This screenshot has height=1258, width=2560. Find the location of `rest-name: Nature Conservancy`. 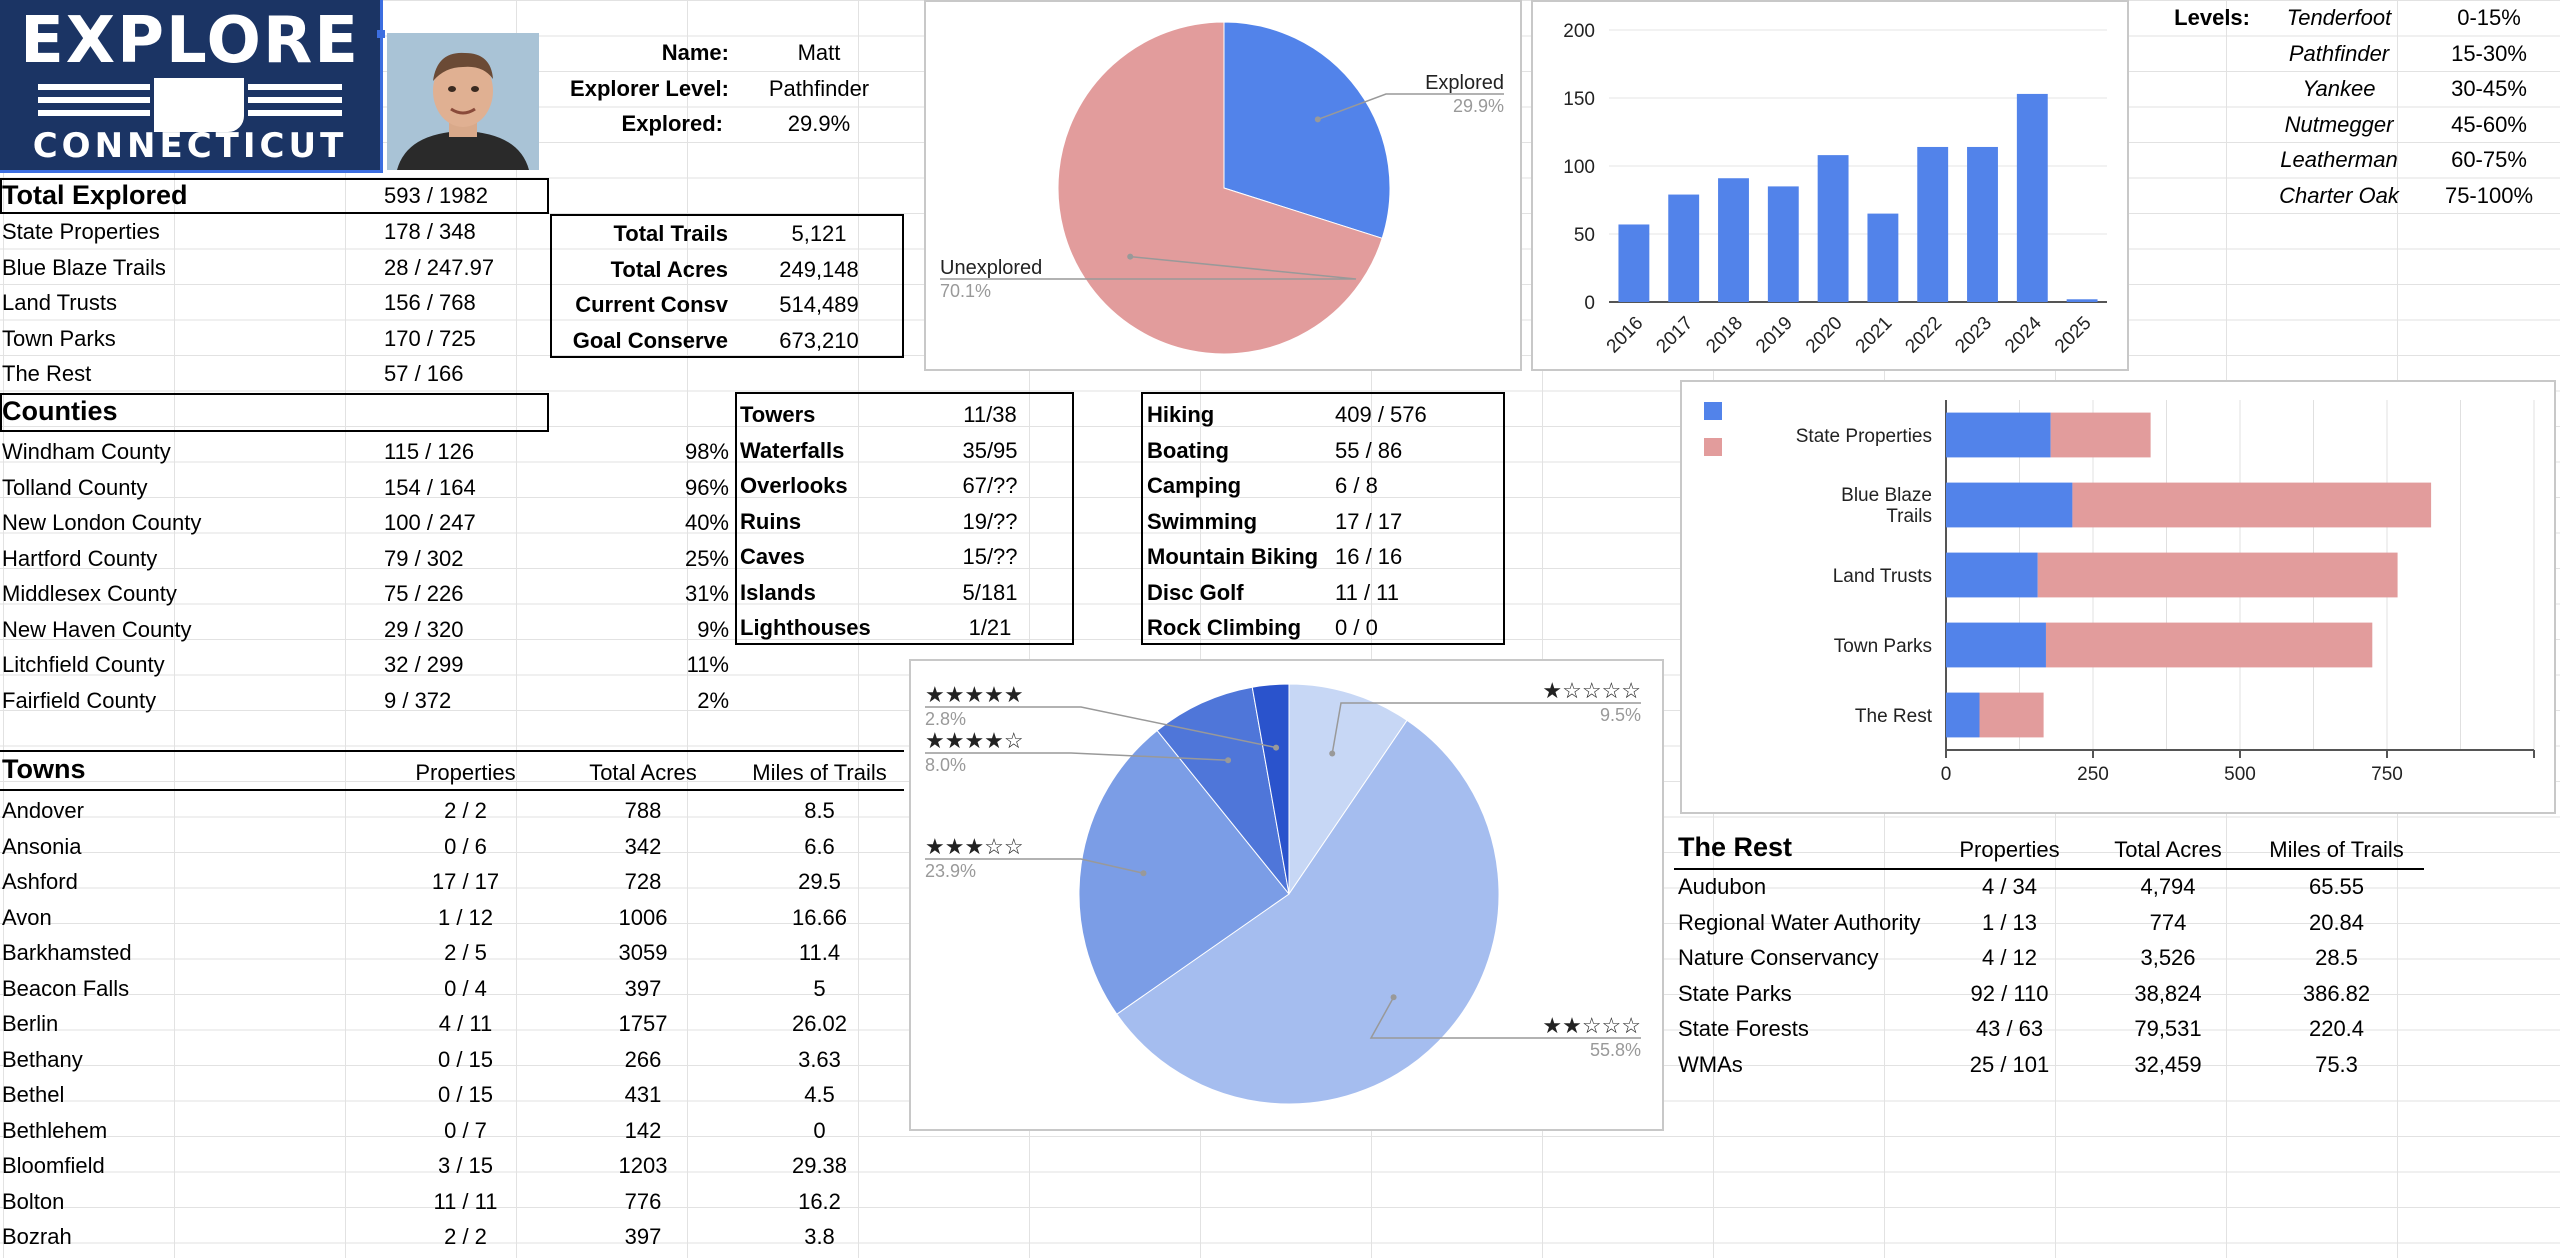

rest-name: Nature Conservancy is located at coordinates (1778, 957).